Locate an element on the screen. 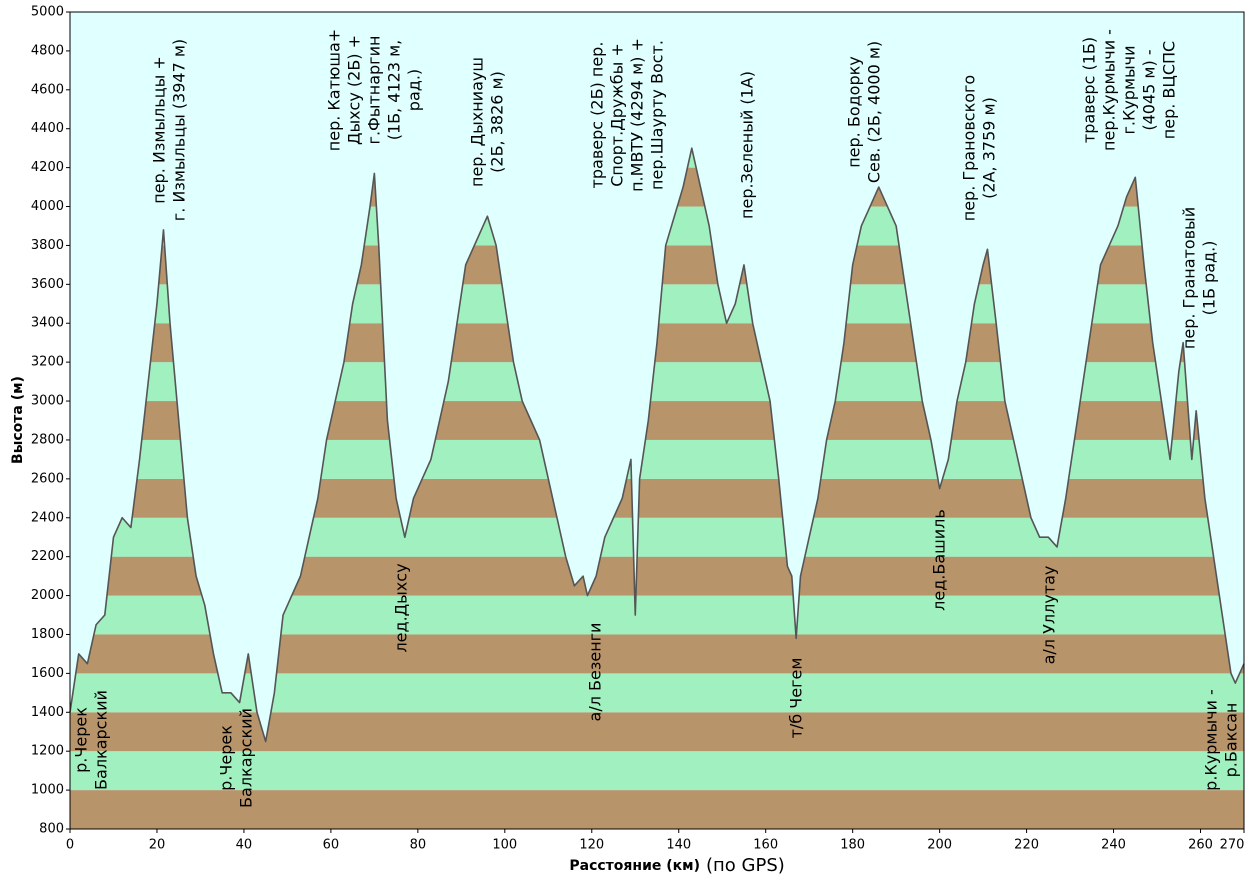 Image resolution: width=1252 pixels, height=883 pixels. annotation: пер. Гранатовый is located at coordinates (1189, 278).